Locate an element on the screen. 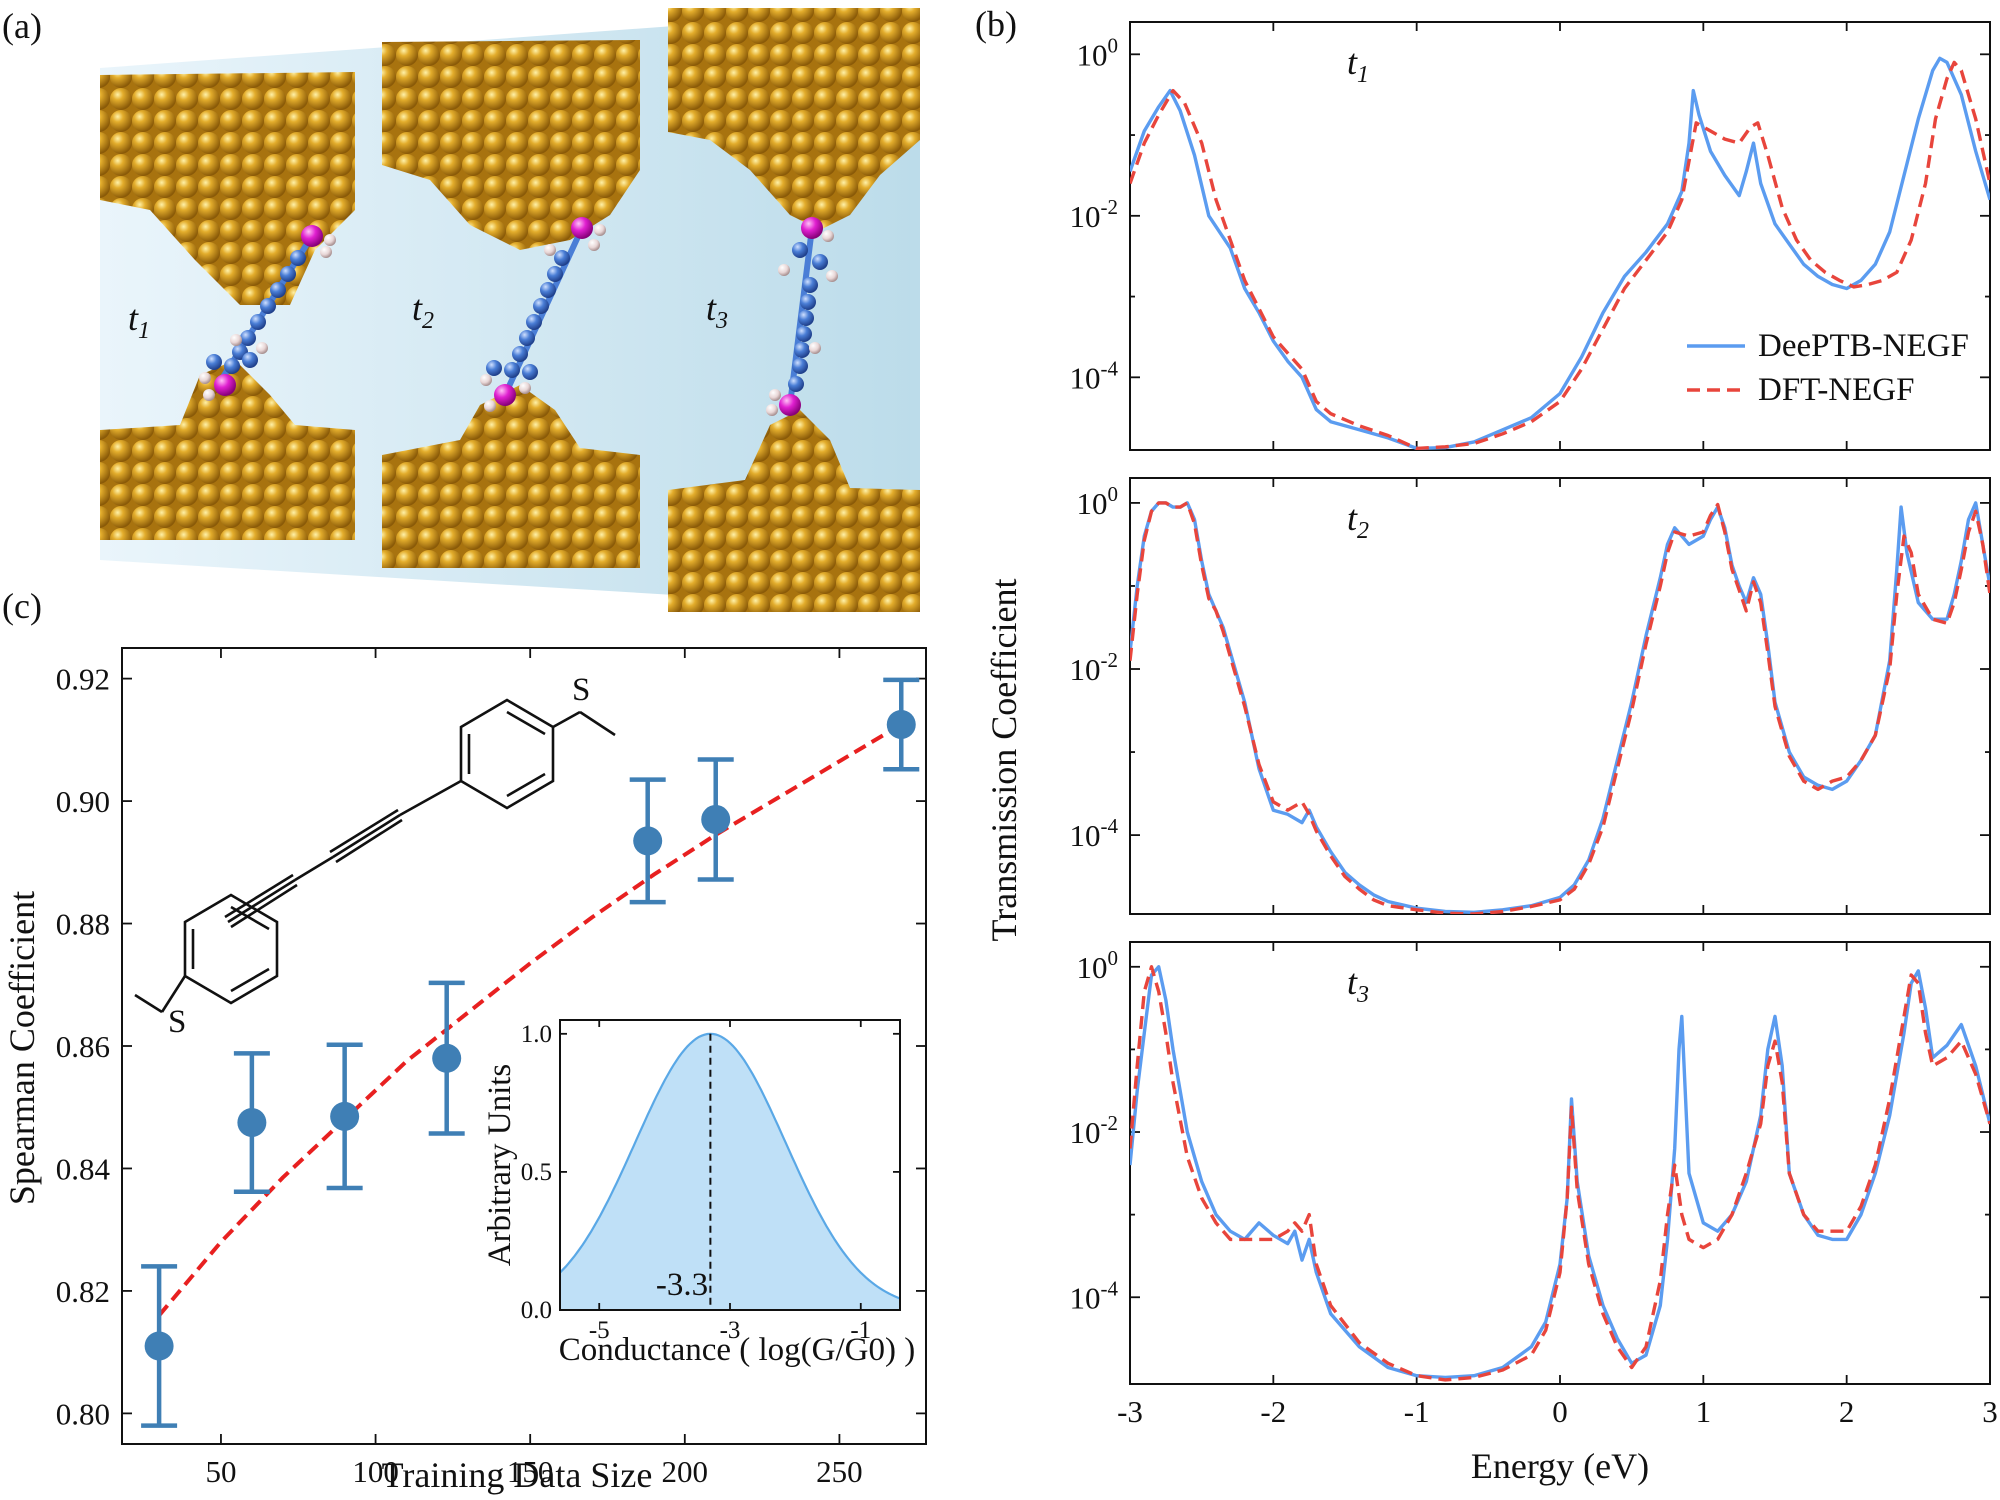 This screenshot has width=2000, height=1500. conductance-histogram-inset: -5 -3 -1 0.0 0.5 1.0 is located at coordinates (711, 1181).